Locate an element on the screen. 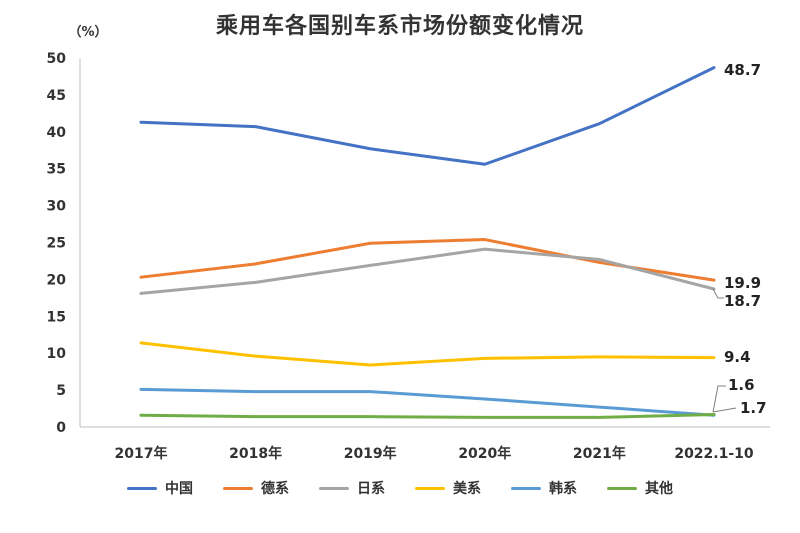 The height and width of the screenshot is (533, 800). x-tick-label: 2020年 is located at coordinates (484, 453).